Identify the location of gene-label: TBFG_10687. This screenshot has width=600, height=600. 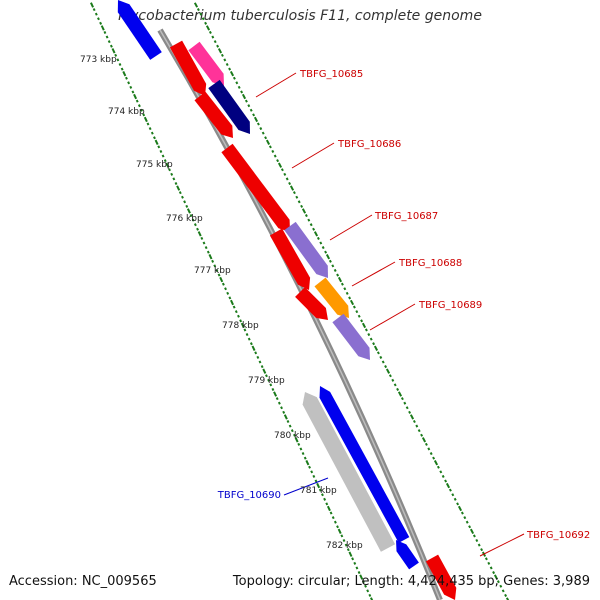
(406, 216).